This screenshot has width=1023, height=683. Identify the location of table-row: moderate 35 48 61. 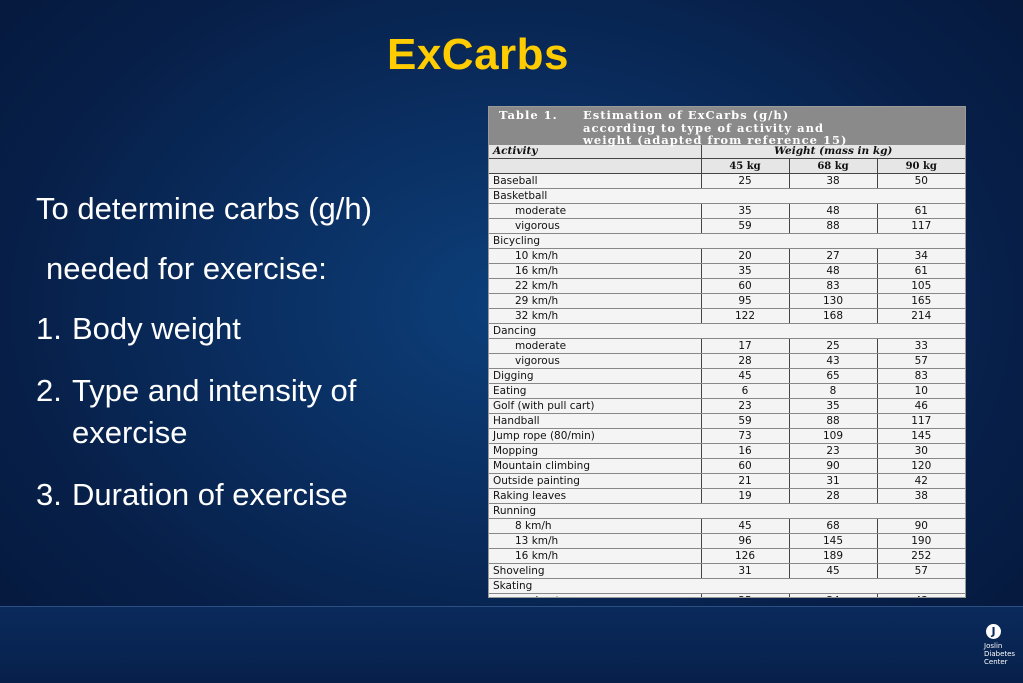
(727, 211).